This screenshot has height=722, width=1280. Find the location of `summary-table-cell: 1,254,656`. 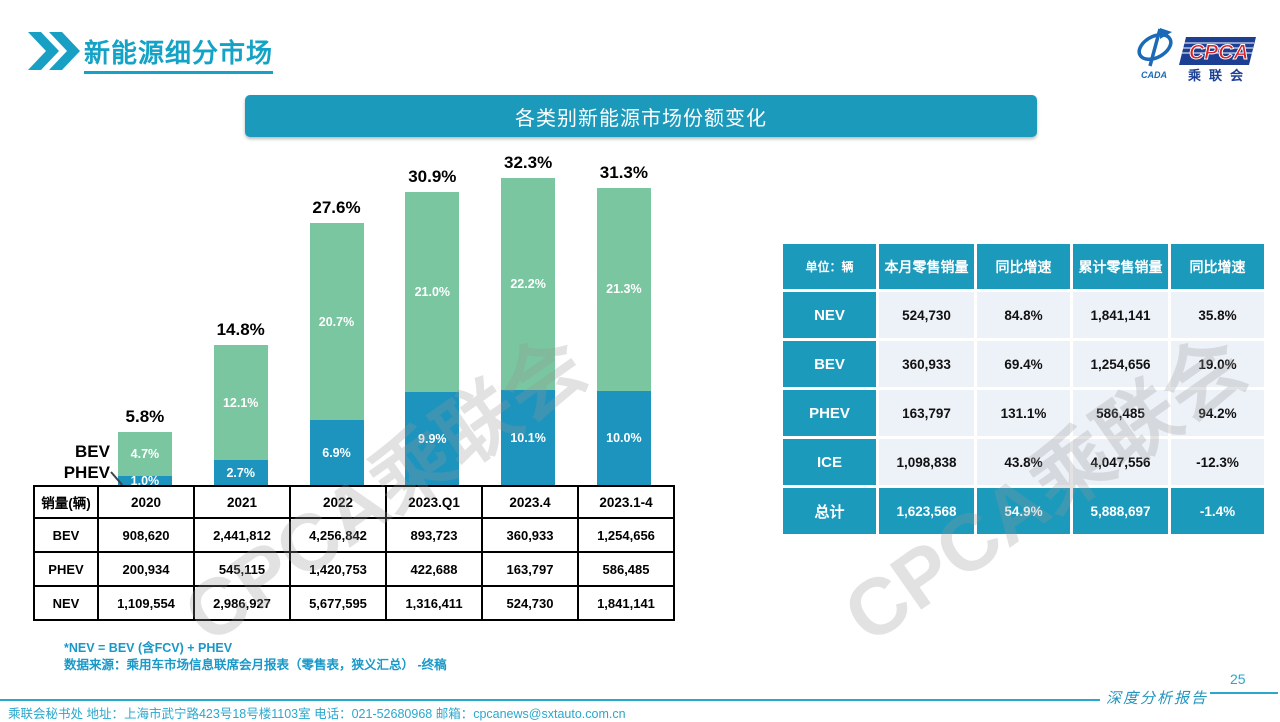

summary-table-cell: 1,254,656 is located at coordinates (1120, 364).